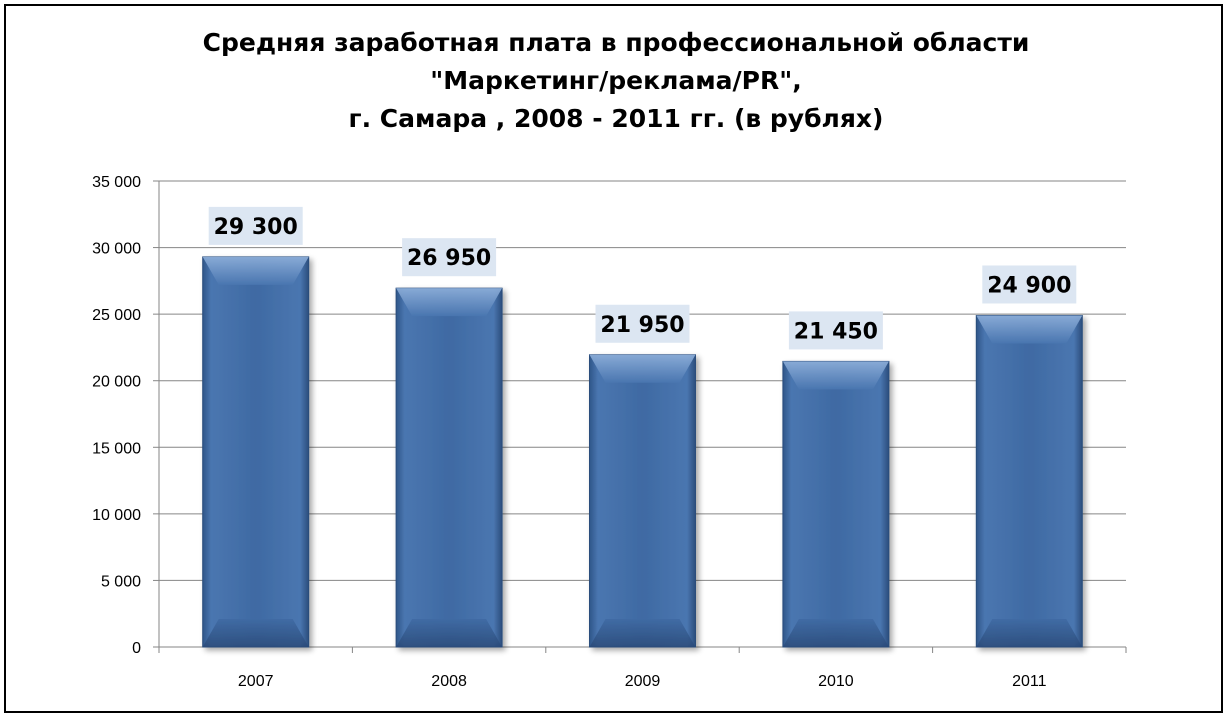 This screenshot has width=1232, height=720. I want to click on x-tick-label: 2011, so click(1029, 681).